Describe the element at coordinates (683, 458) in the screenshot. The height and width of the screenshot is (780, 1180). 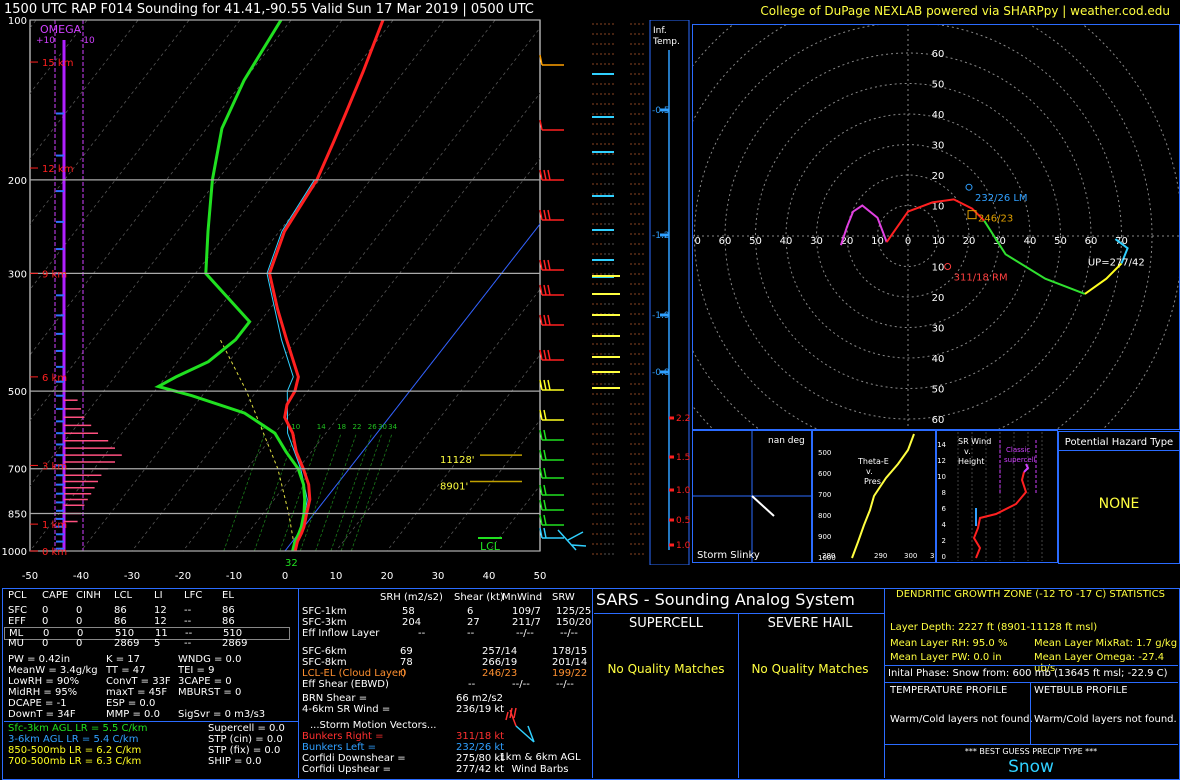
I see `advection-value: 1.5` at that location.